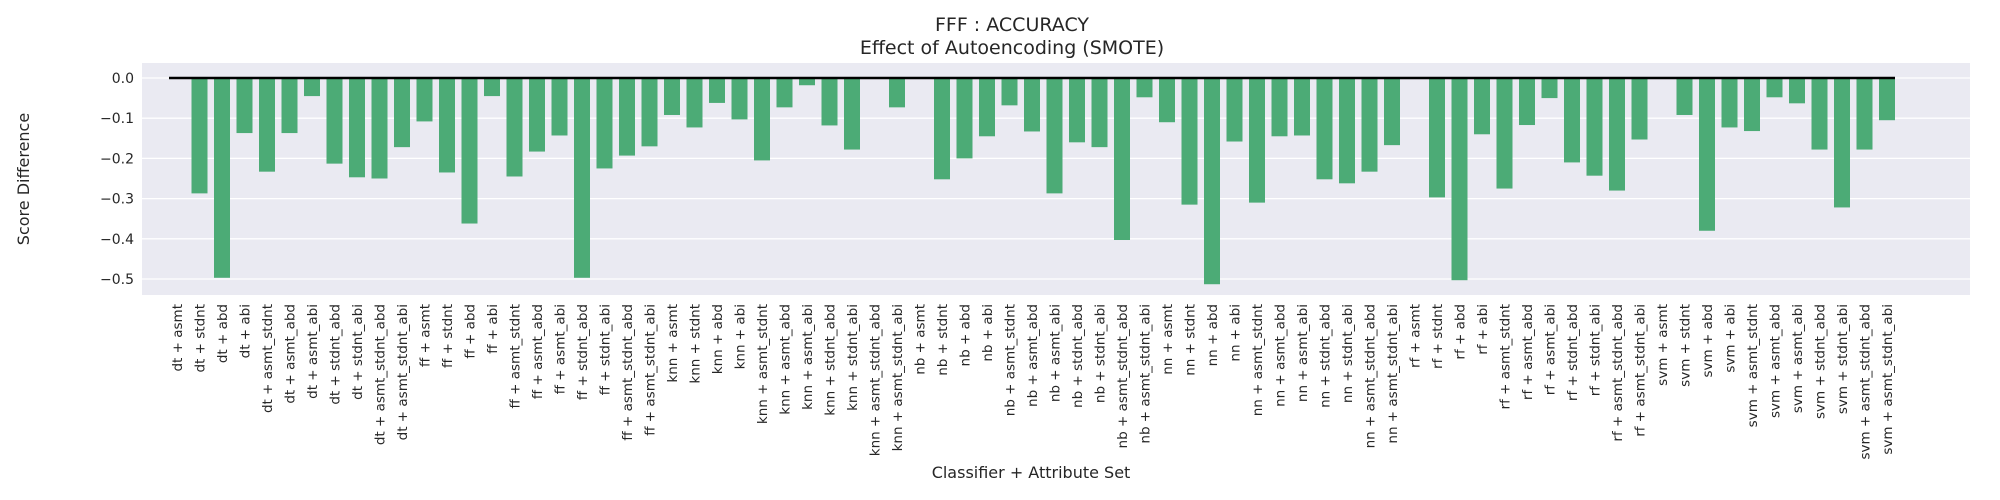 The image size is (2000, 500). I want to click on x-tick-label: dt + asmt_stdnt_abd, so click(381, 374).